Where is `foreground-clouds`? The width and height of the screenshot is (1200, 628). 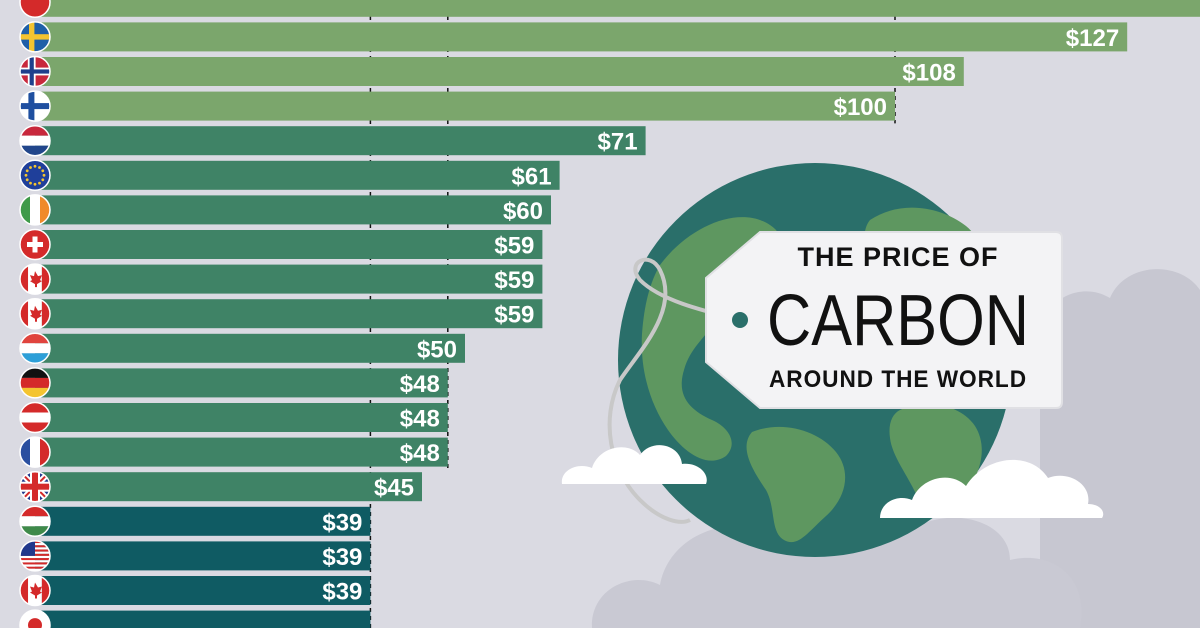 foreground-clouds is located at coordinates (832, 481).